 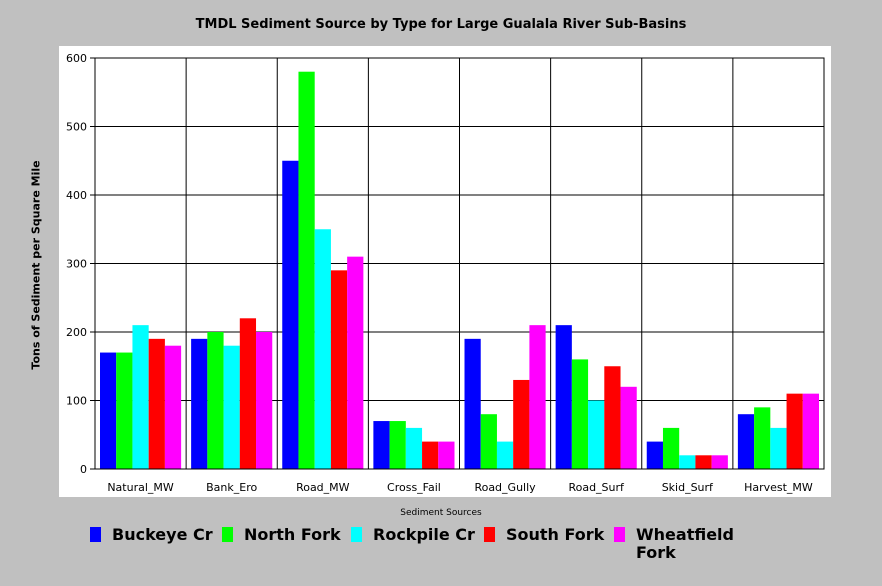 What do you see at coordinates (83, 469) in the screenshot?
I see `y-tick-label: 0` at bounding box center [83, 469].